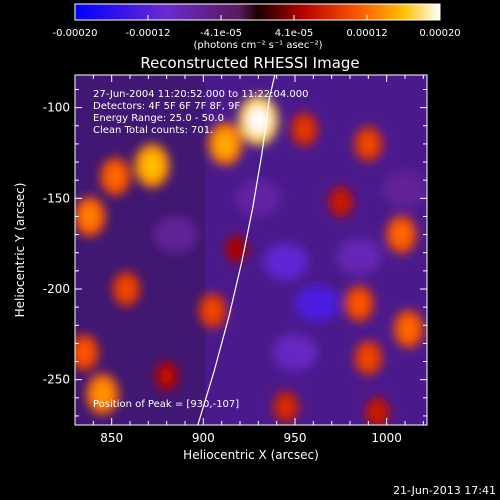 Image resolution: width=500 pixels, height=500 pixels. Describe the element at coordinates (20, 250) in the screenshot. I see `y-axis-label: Heliocentric Y (arcsec)` at that location.